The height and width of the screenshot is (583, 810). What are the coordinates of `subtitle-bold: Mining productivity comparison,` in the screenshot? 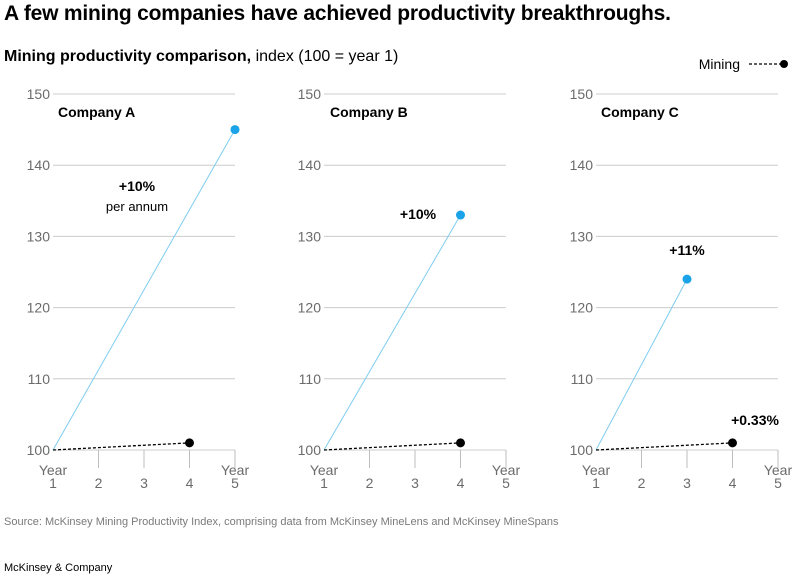 It's located at (128, 56).